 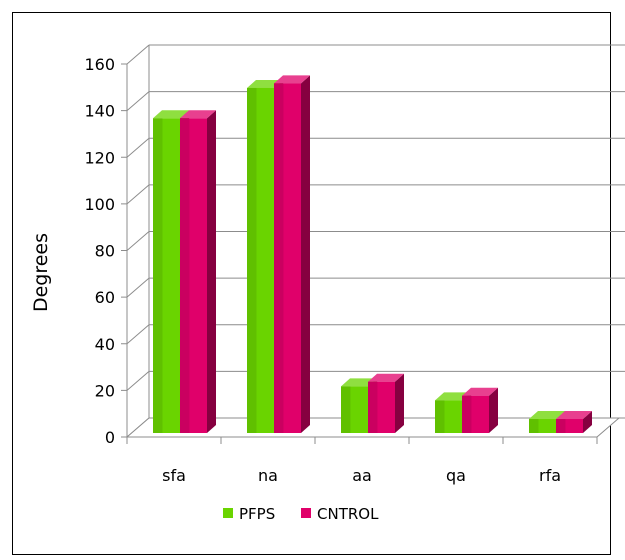 I want to click on bar-cntrol-rfa, so click(x=574, y=422).